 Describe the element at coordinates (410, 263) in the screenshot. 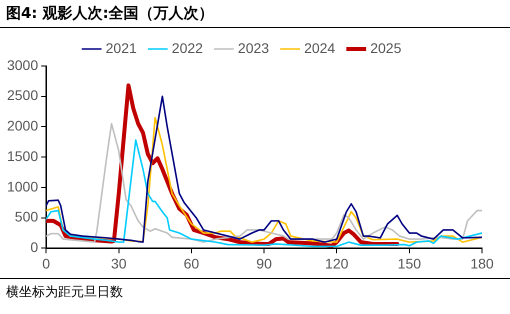

I see `x-tick-label: 150` at that location.